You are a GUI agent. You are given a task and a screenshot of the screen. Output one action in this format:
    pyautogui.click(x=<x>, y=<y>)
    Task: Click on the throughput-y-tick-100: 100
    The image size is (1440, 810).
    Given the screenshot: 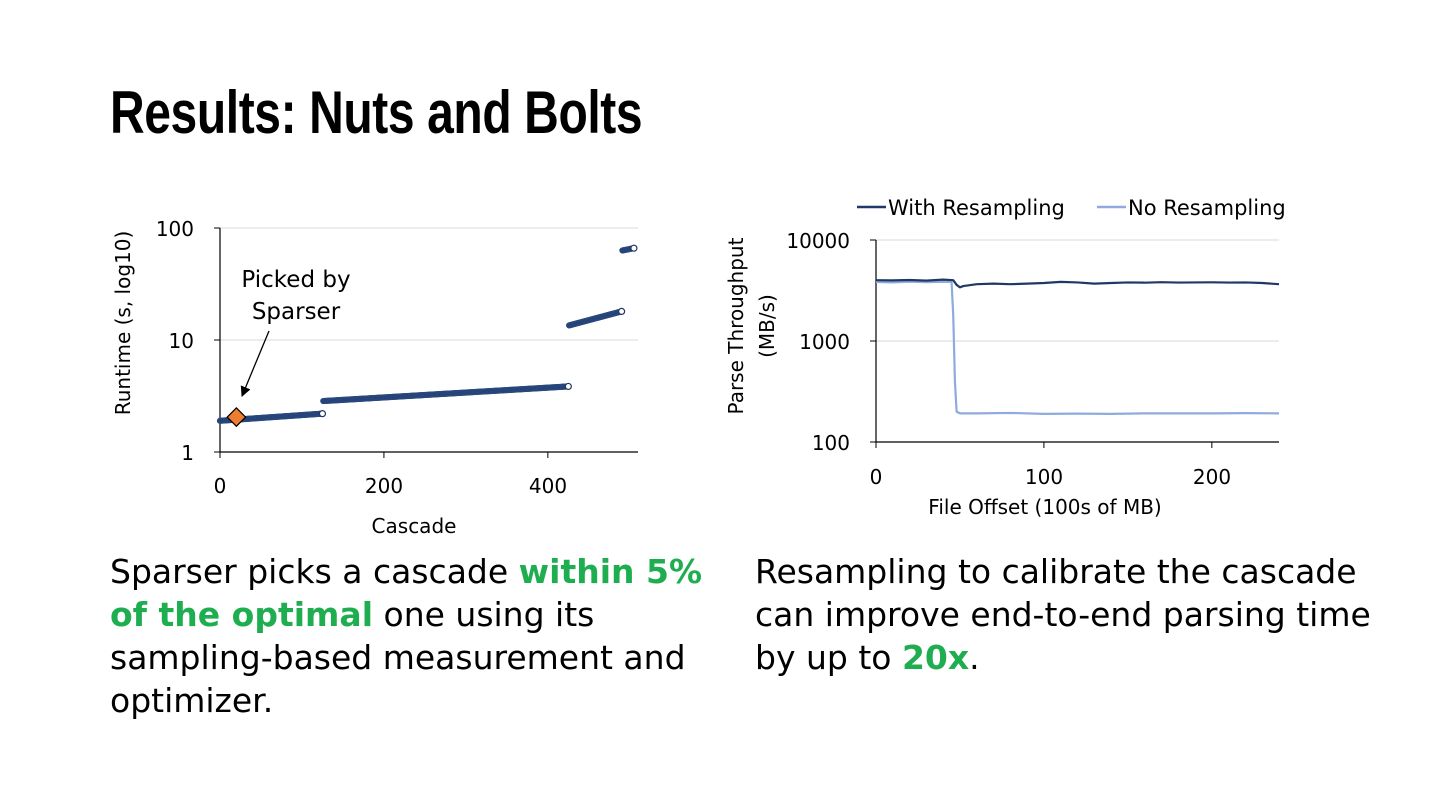 What is the action you would take?
    pyautogui.click(x=831, y=443)
    